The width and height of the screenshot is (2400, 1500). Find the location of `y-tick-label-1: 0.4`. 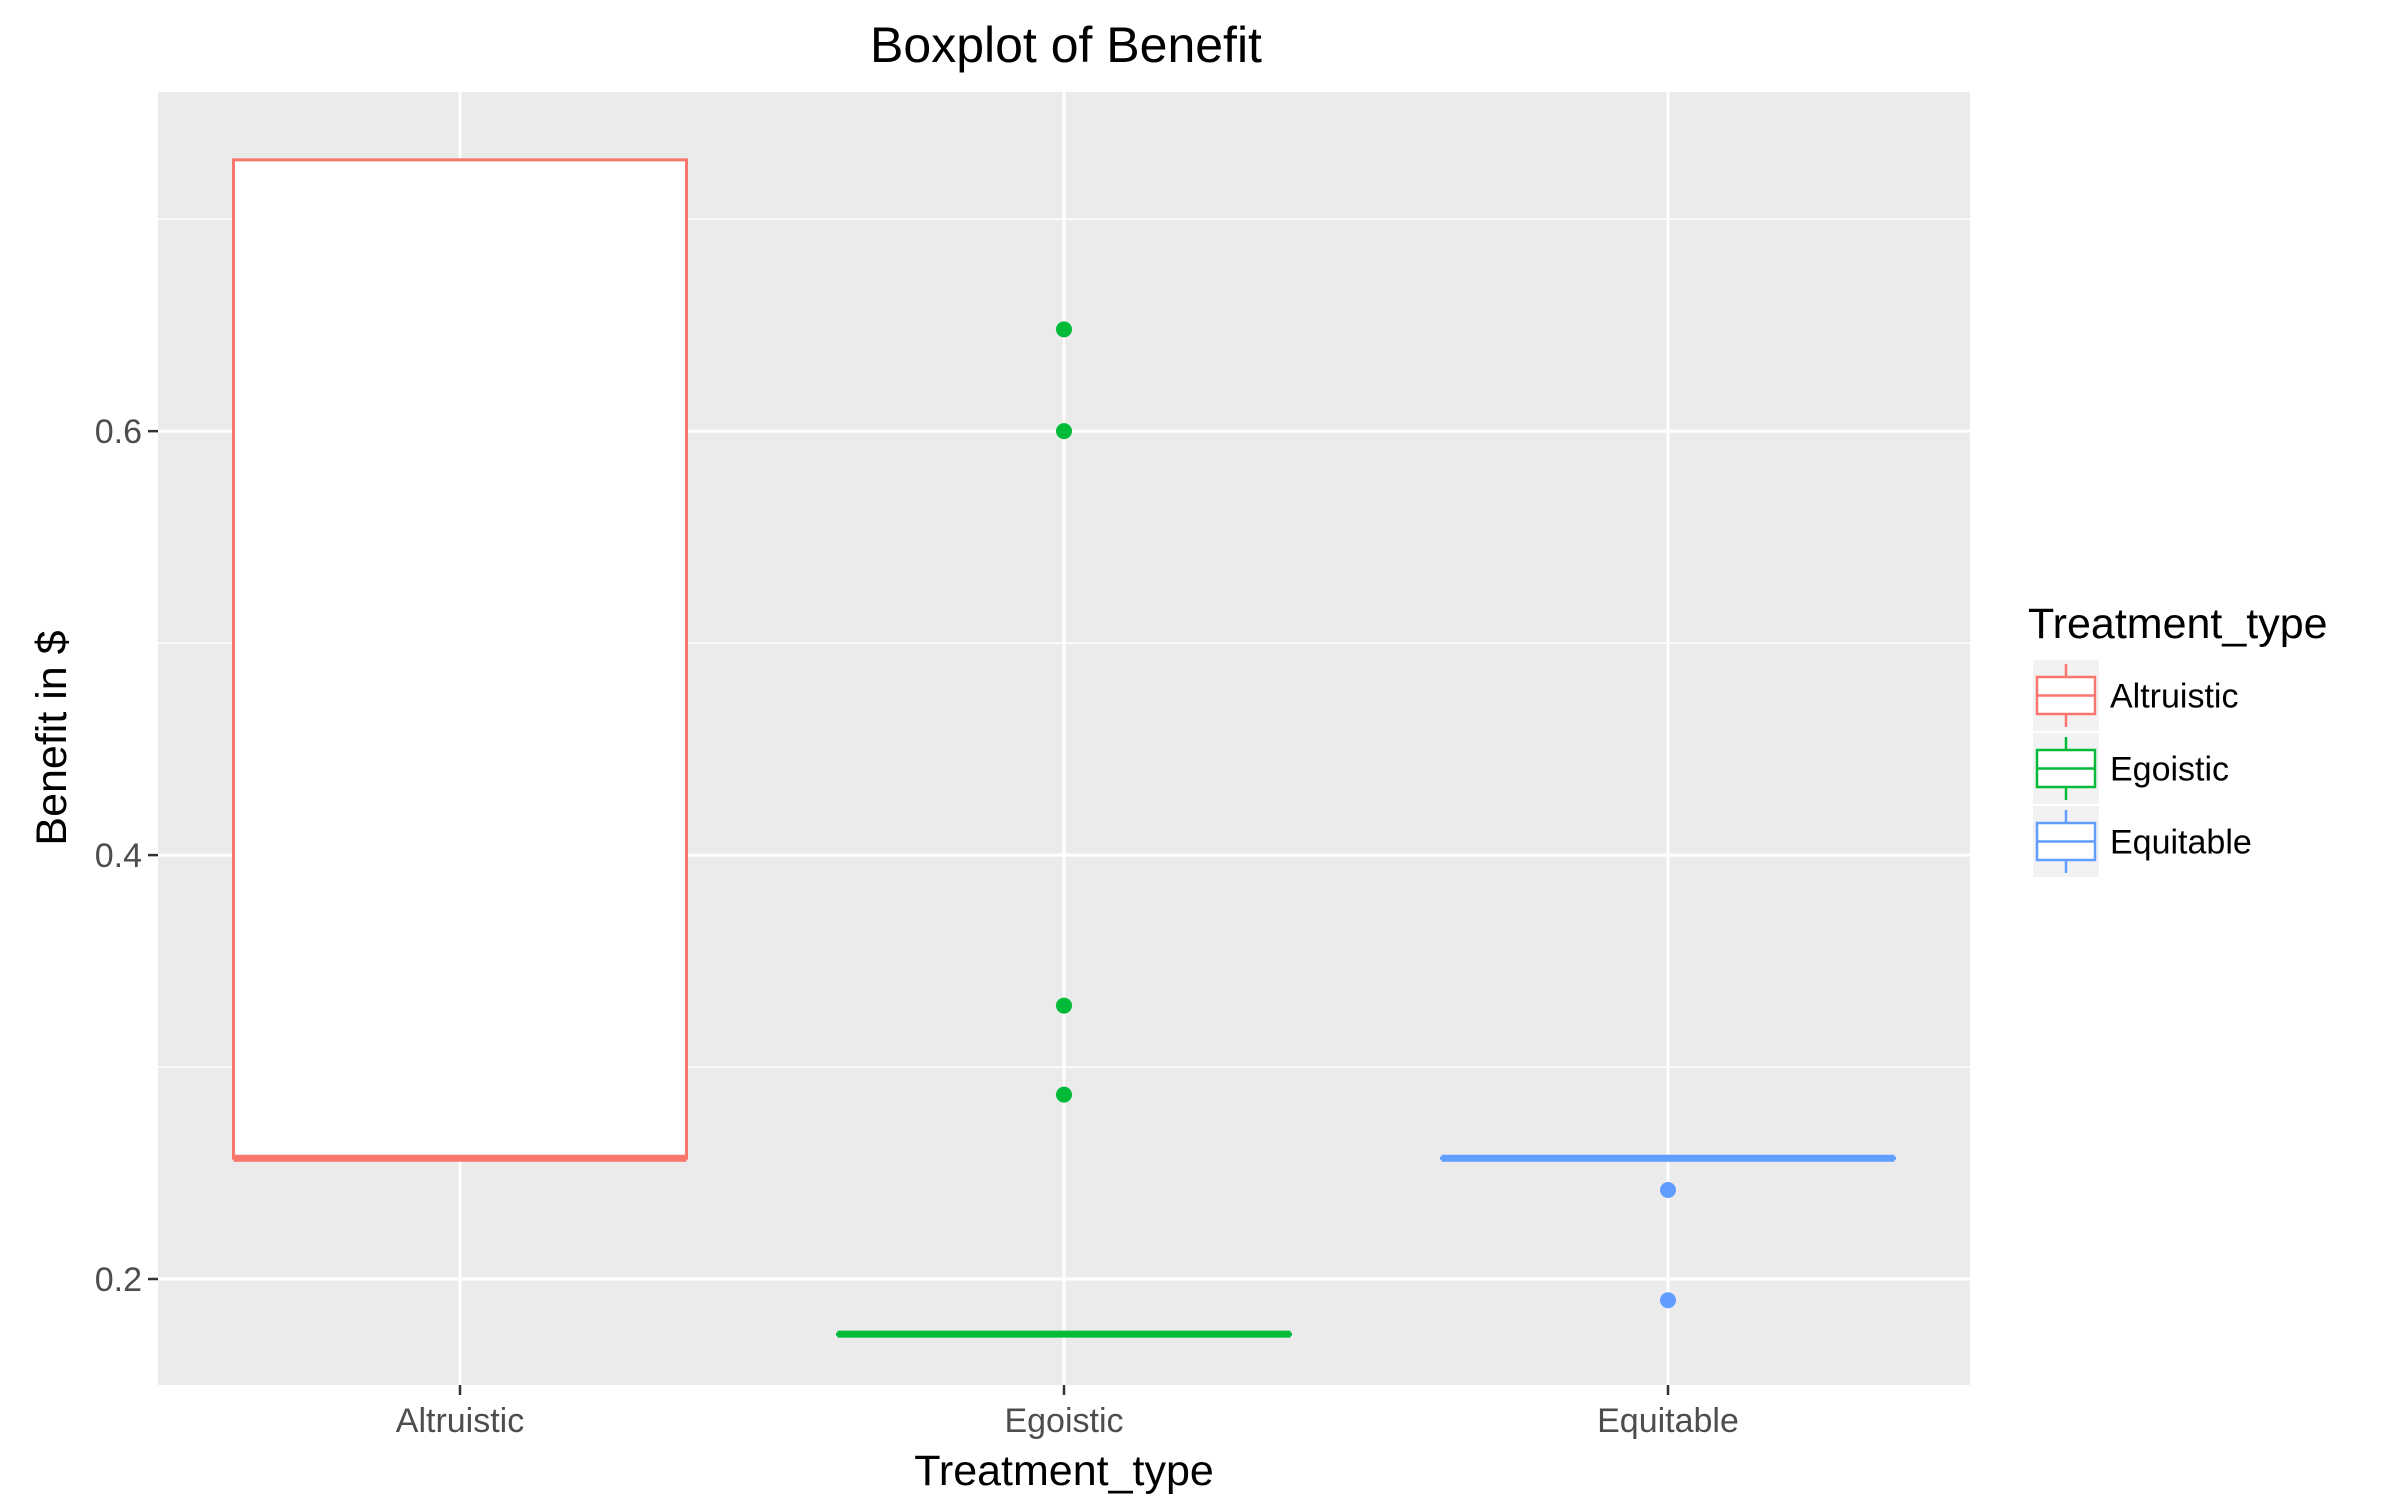

y-tick-label-1: 0.4 is located at coordinates (118, 856).